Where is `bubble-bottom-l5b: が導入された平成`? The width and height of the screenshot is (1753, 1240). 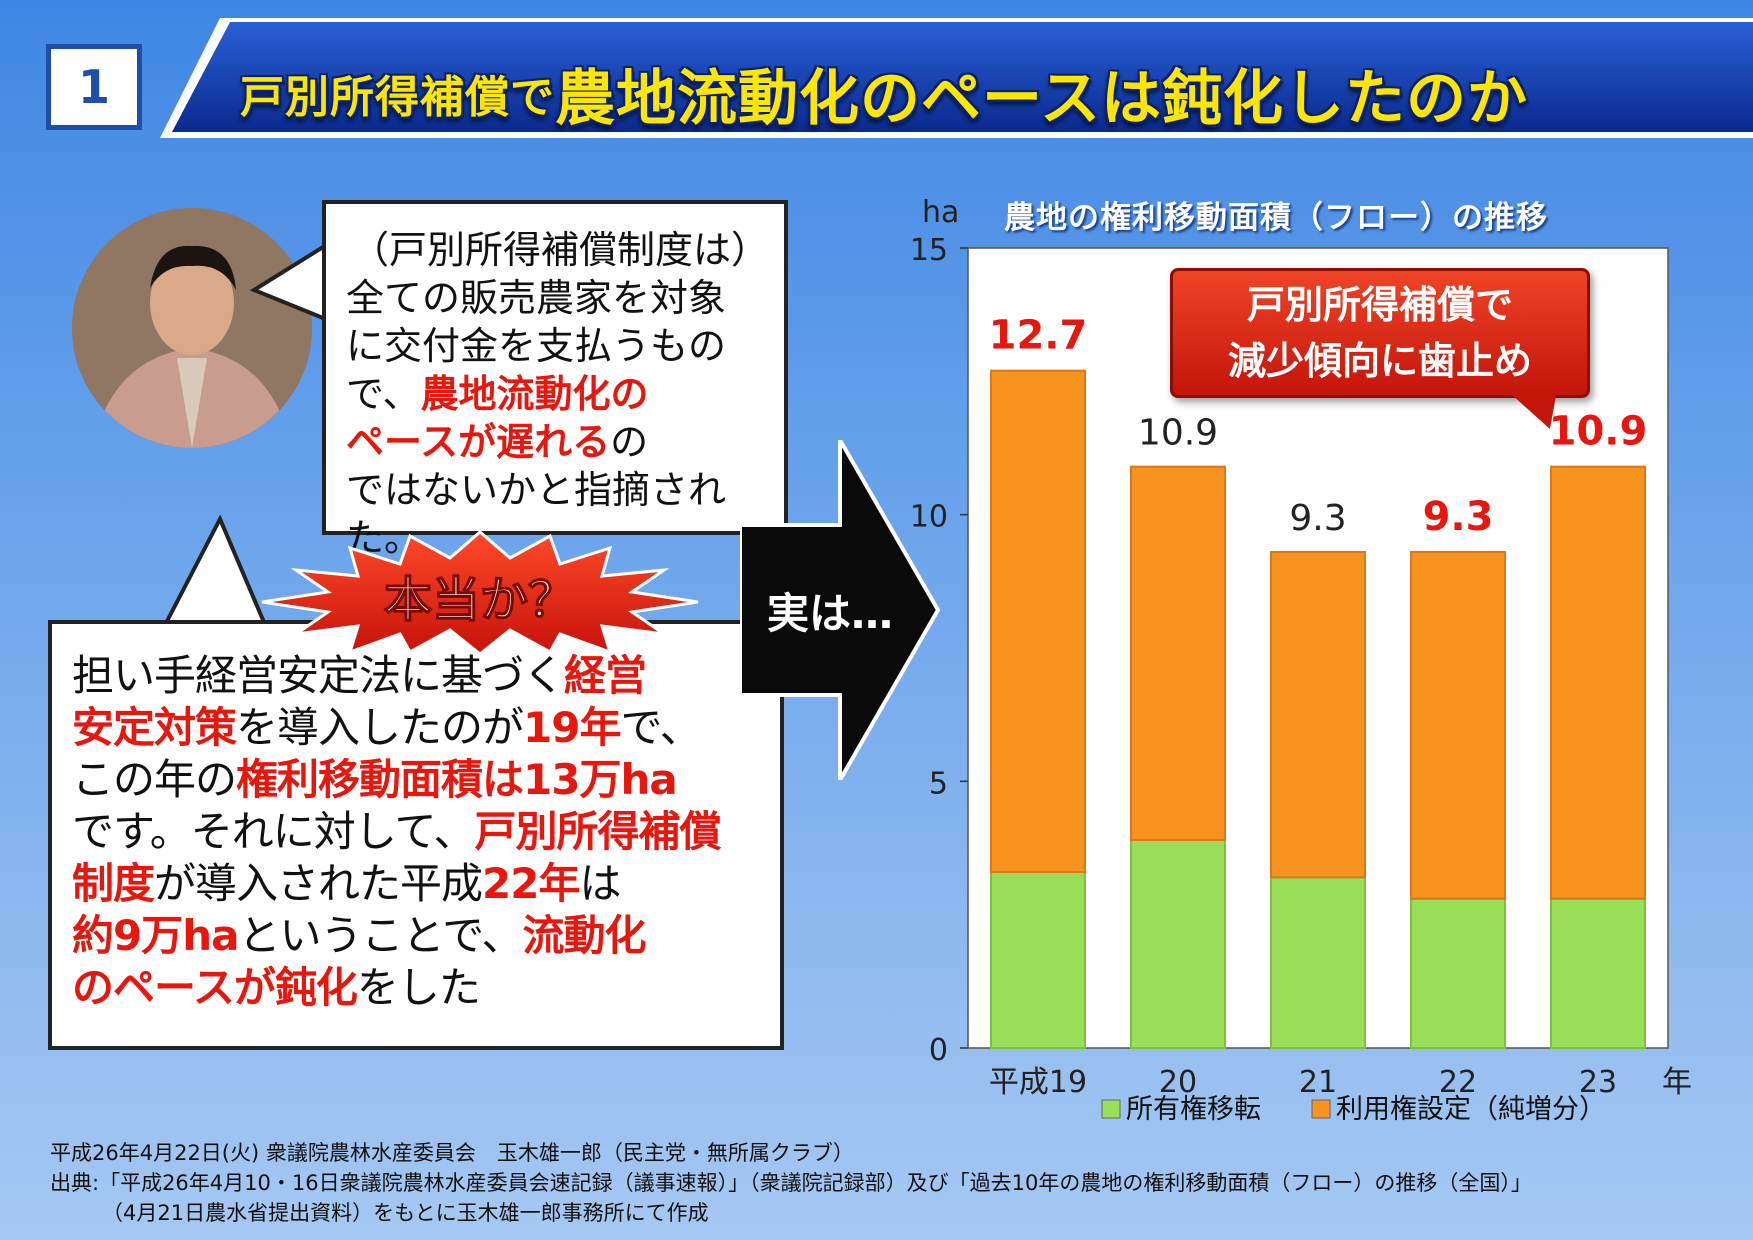 bubble-bottom-l5b: が導入された平成 is located at coordinates (318, 883).